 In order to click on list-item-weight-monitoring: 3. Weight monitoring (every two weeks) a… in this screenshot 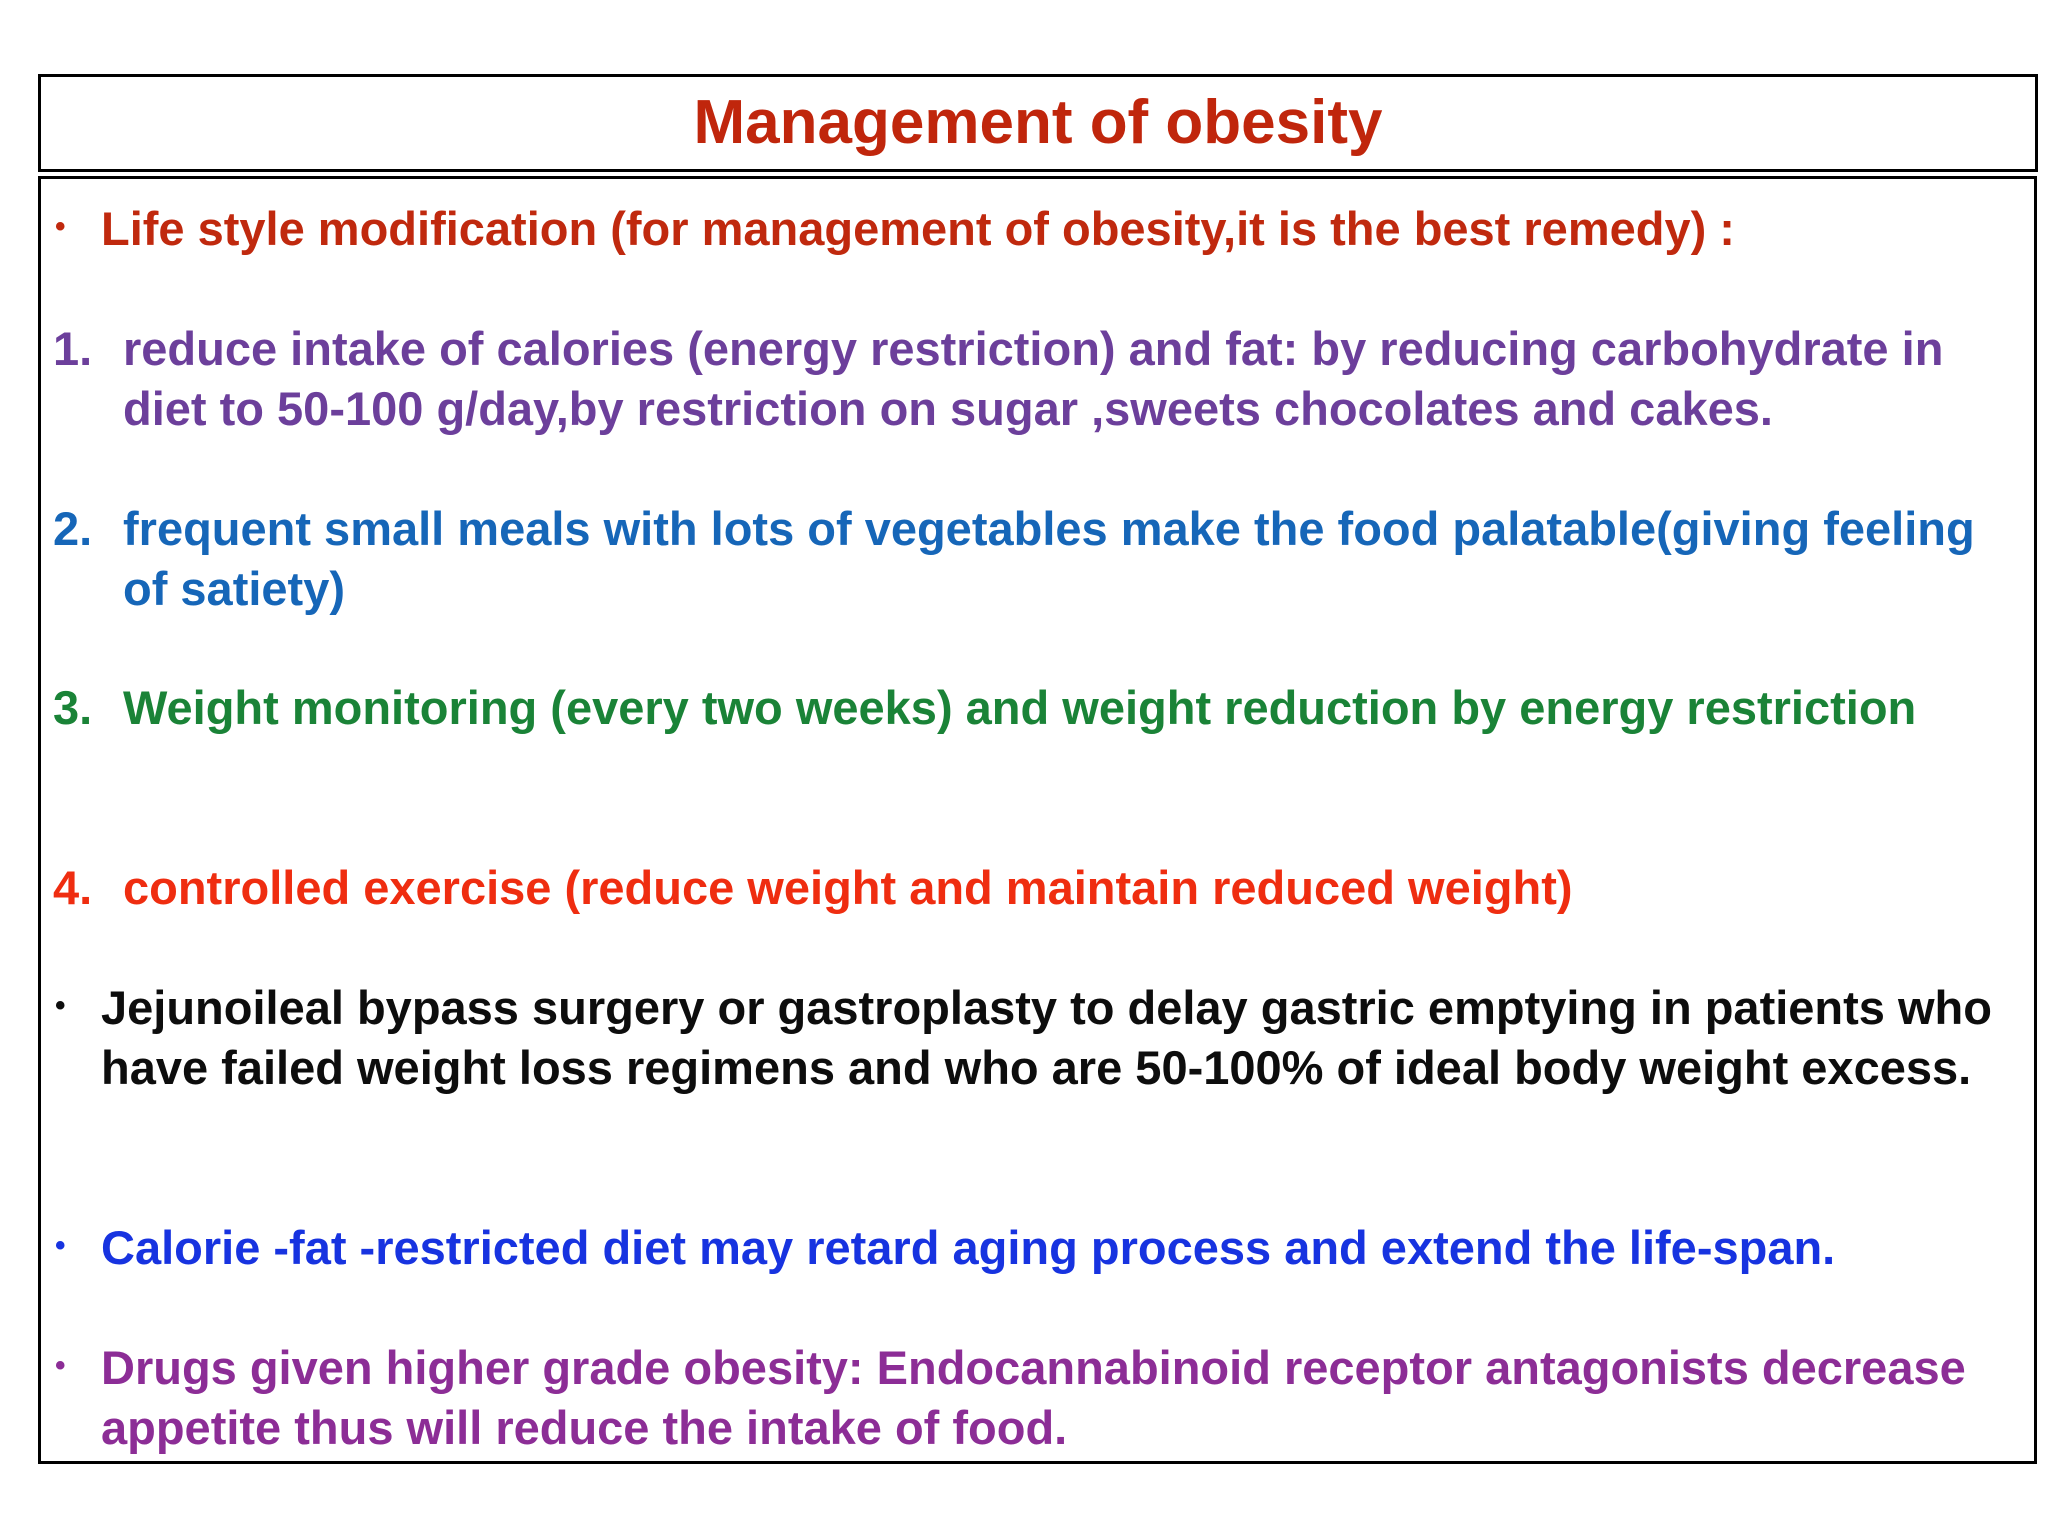, I will do `click(1039, 708)`.